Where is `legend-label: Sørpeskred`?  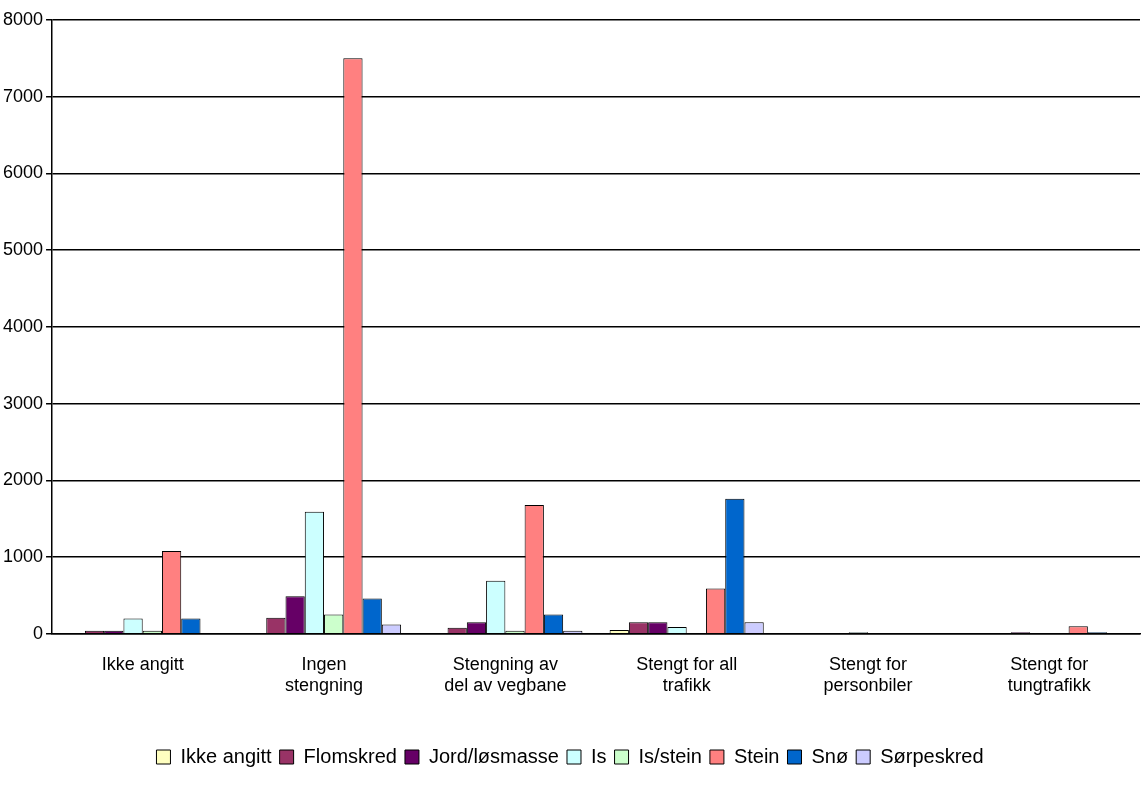 legend-label: Sørpeskred is located at coordinates (932, 755).